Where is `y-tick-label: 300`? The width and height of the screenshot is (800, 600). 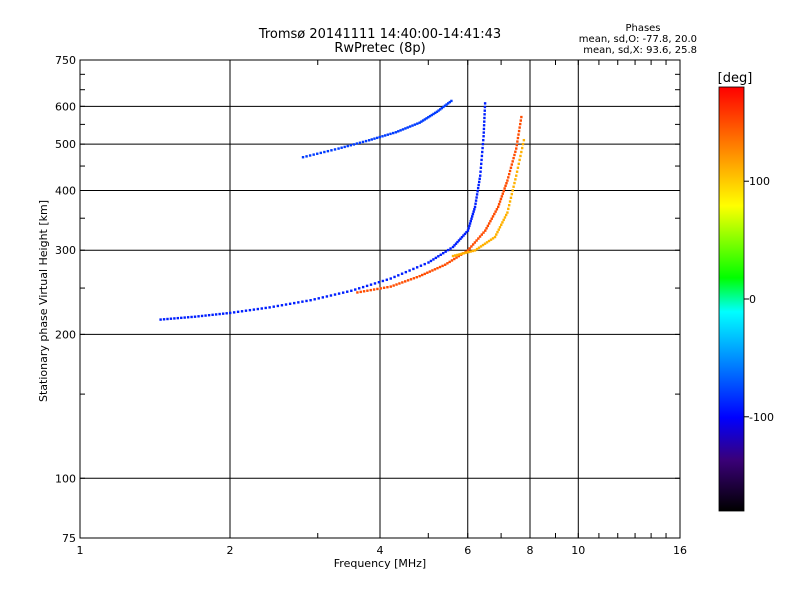
y-tick-label: 300 is located at coordinates (65, 250).